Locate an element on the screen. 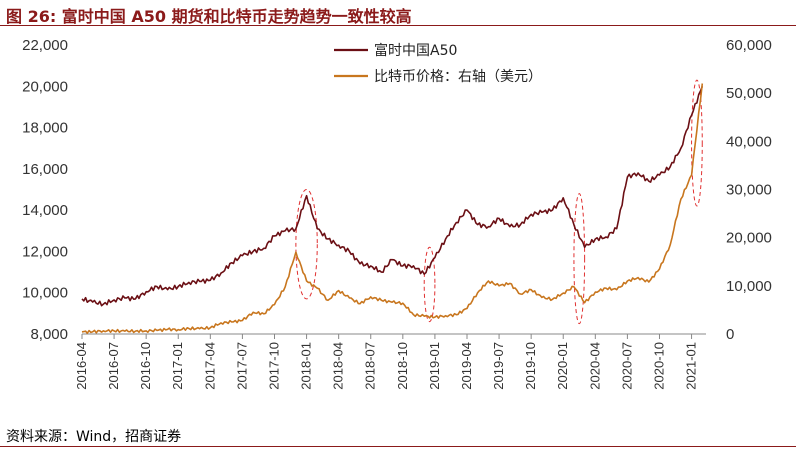 This screenshot has width=796, height=450. x-tick-label: 2019-01 is located at coordinates (434, 366).